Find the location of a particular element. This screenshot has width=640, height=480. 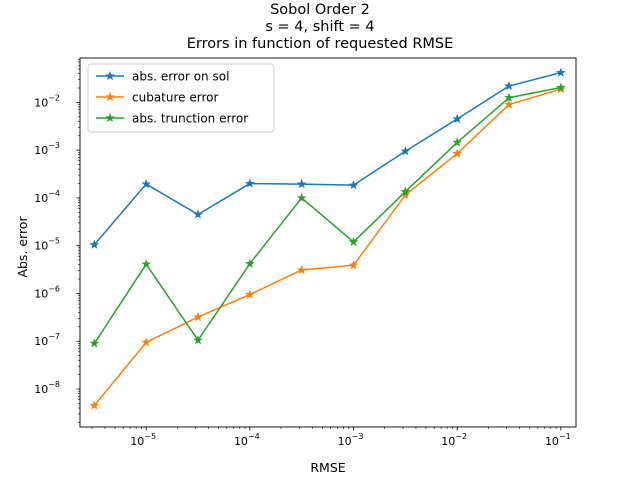

y-tick-label: 10⁻⁶ is located at coordinates (47, 292).